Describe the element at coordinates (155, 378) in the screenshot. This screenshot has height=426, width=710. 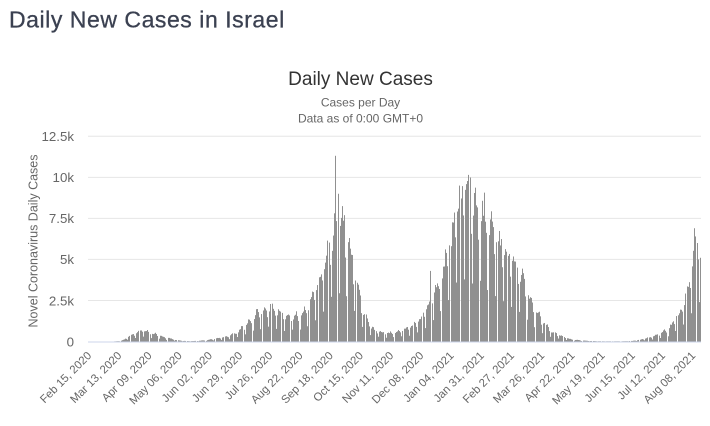
I see `svg-text: May 06, 2020` at that location.